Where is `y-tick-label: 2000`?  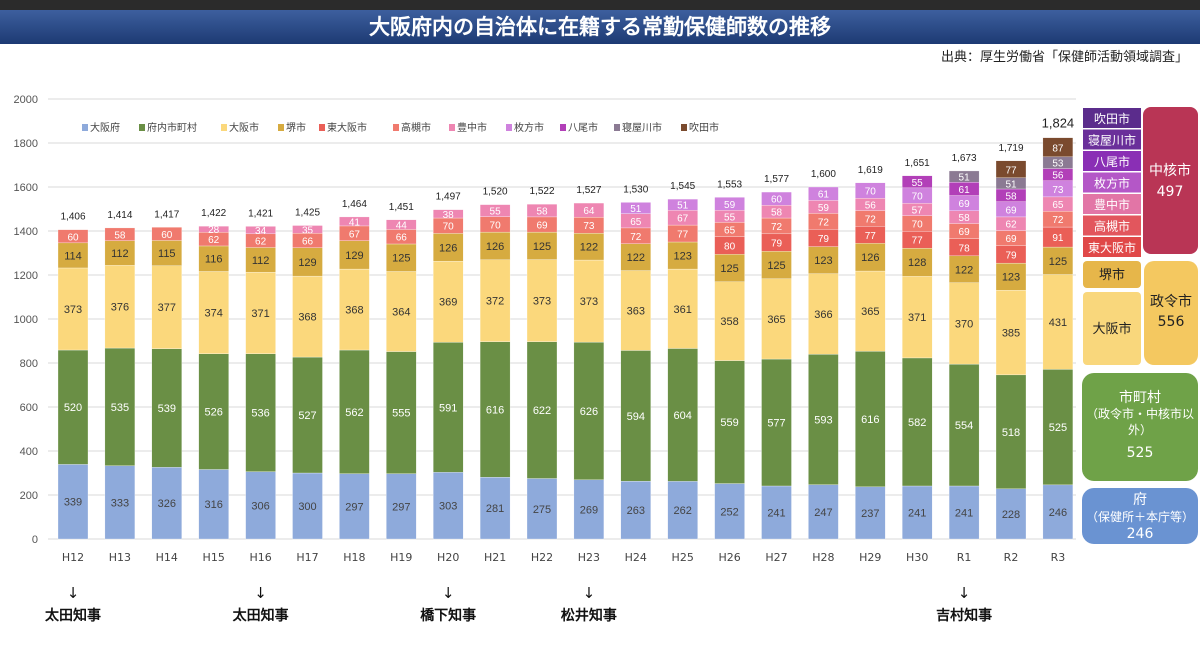
y-tick-label: 2000 is located at coordinates (26, 100).